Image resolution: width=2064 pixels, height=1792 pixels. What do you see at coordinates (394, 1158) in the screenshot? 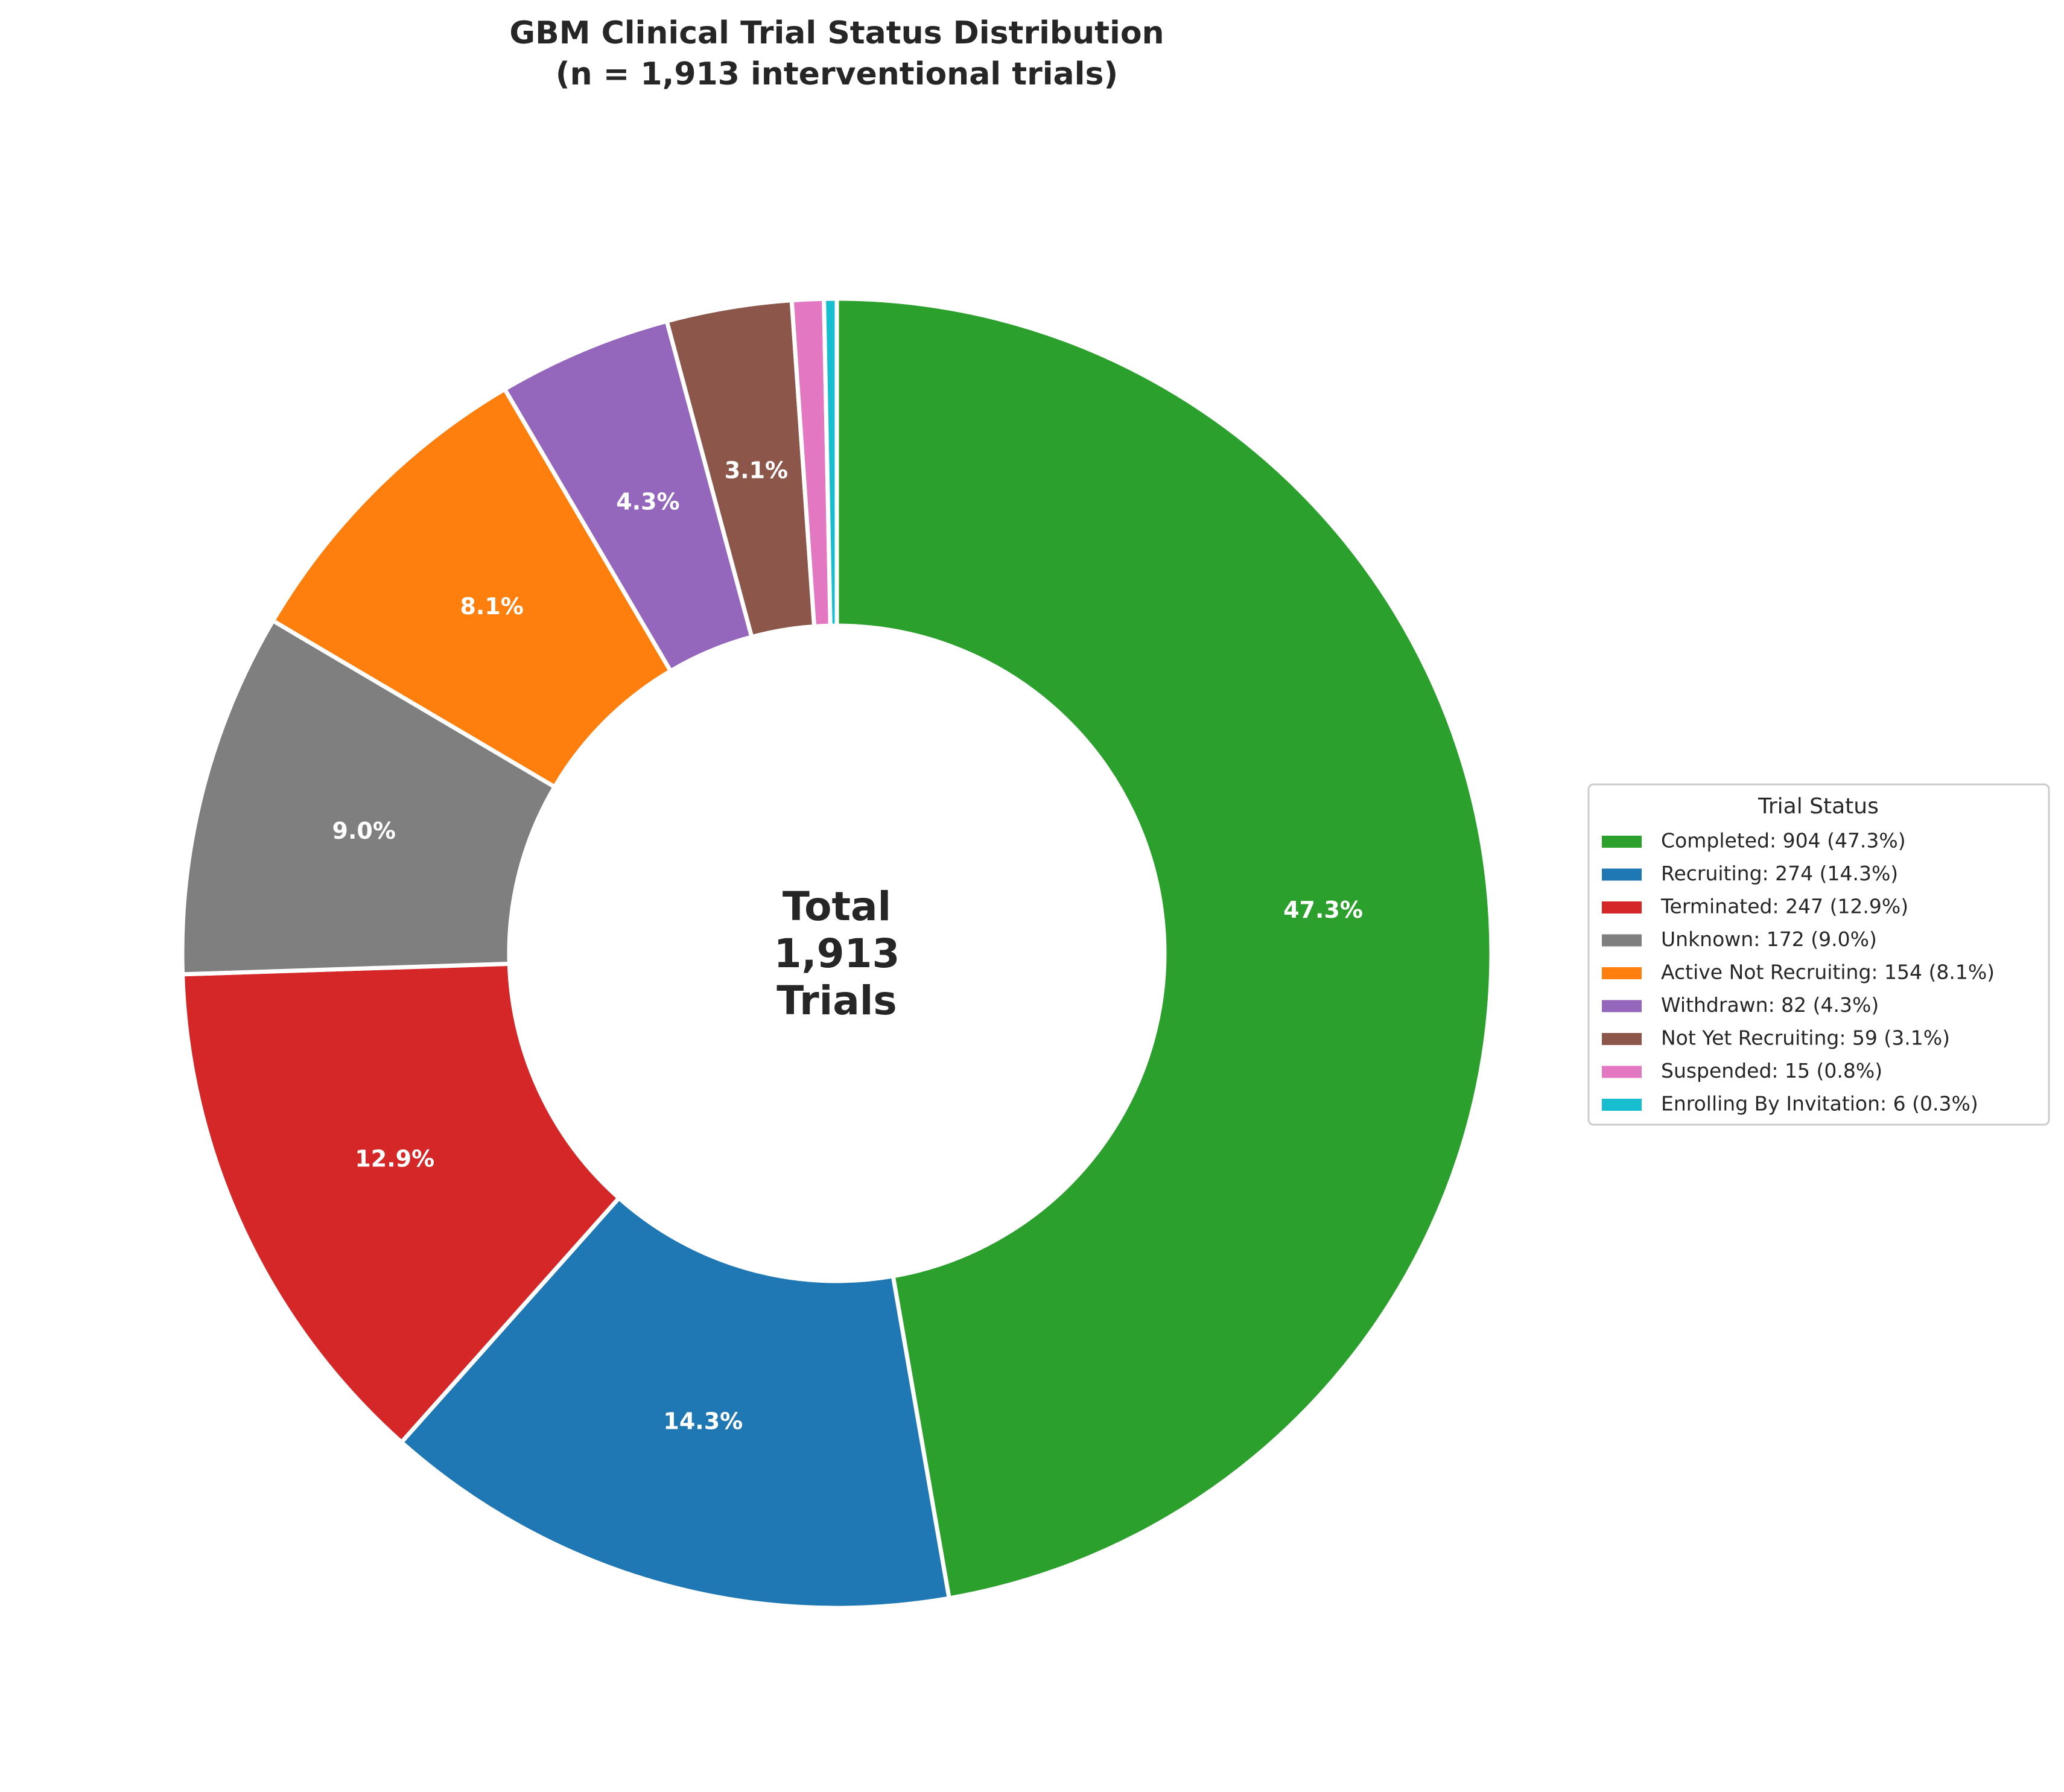
I see `slice-label-terminated: 12.9%` at bounding box center [394, 1158].